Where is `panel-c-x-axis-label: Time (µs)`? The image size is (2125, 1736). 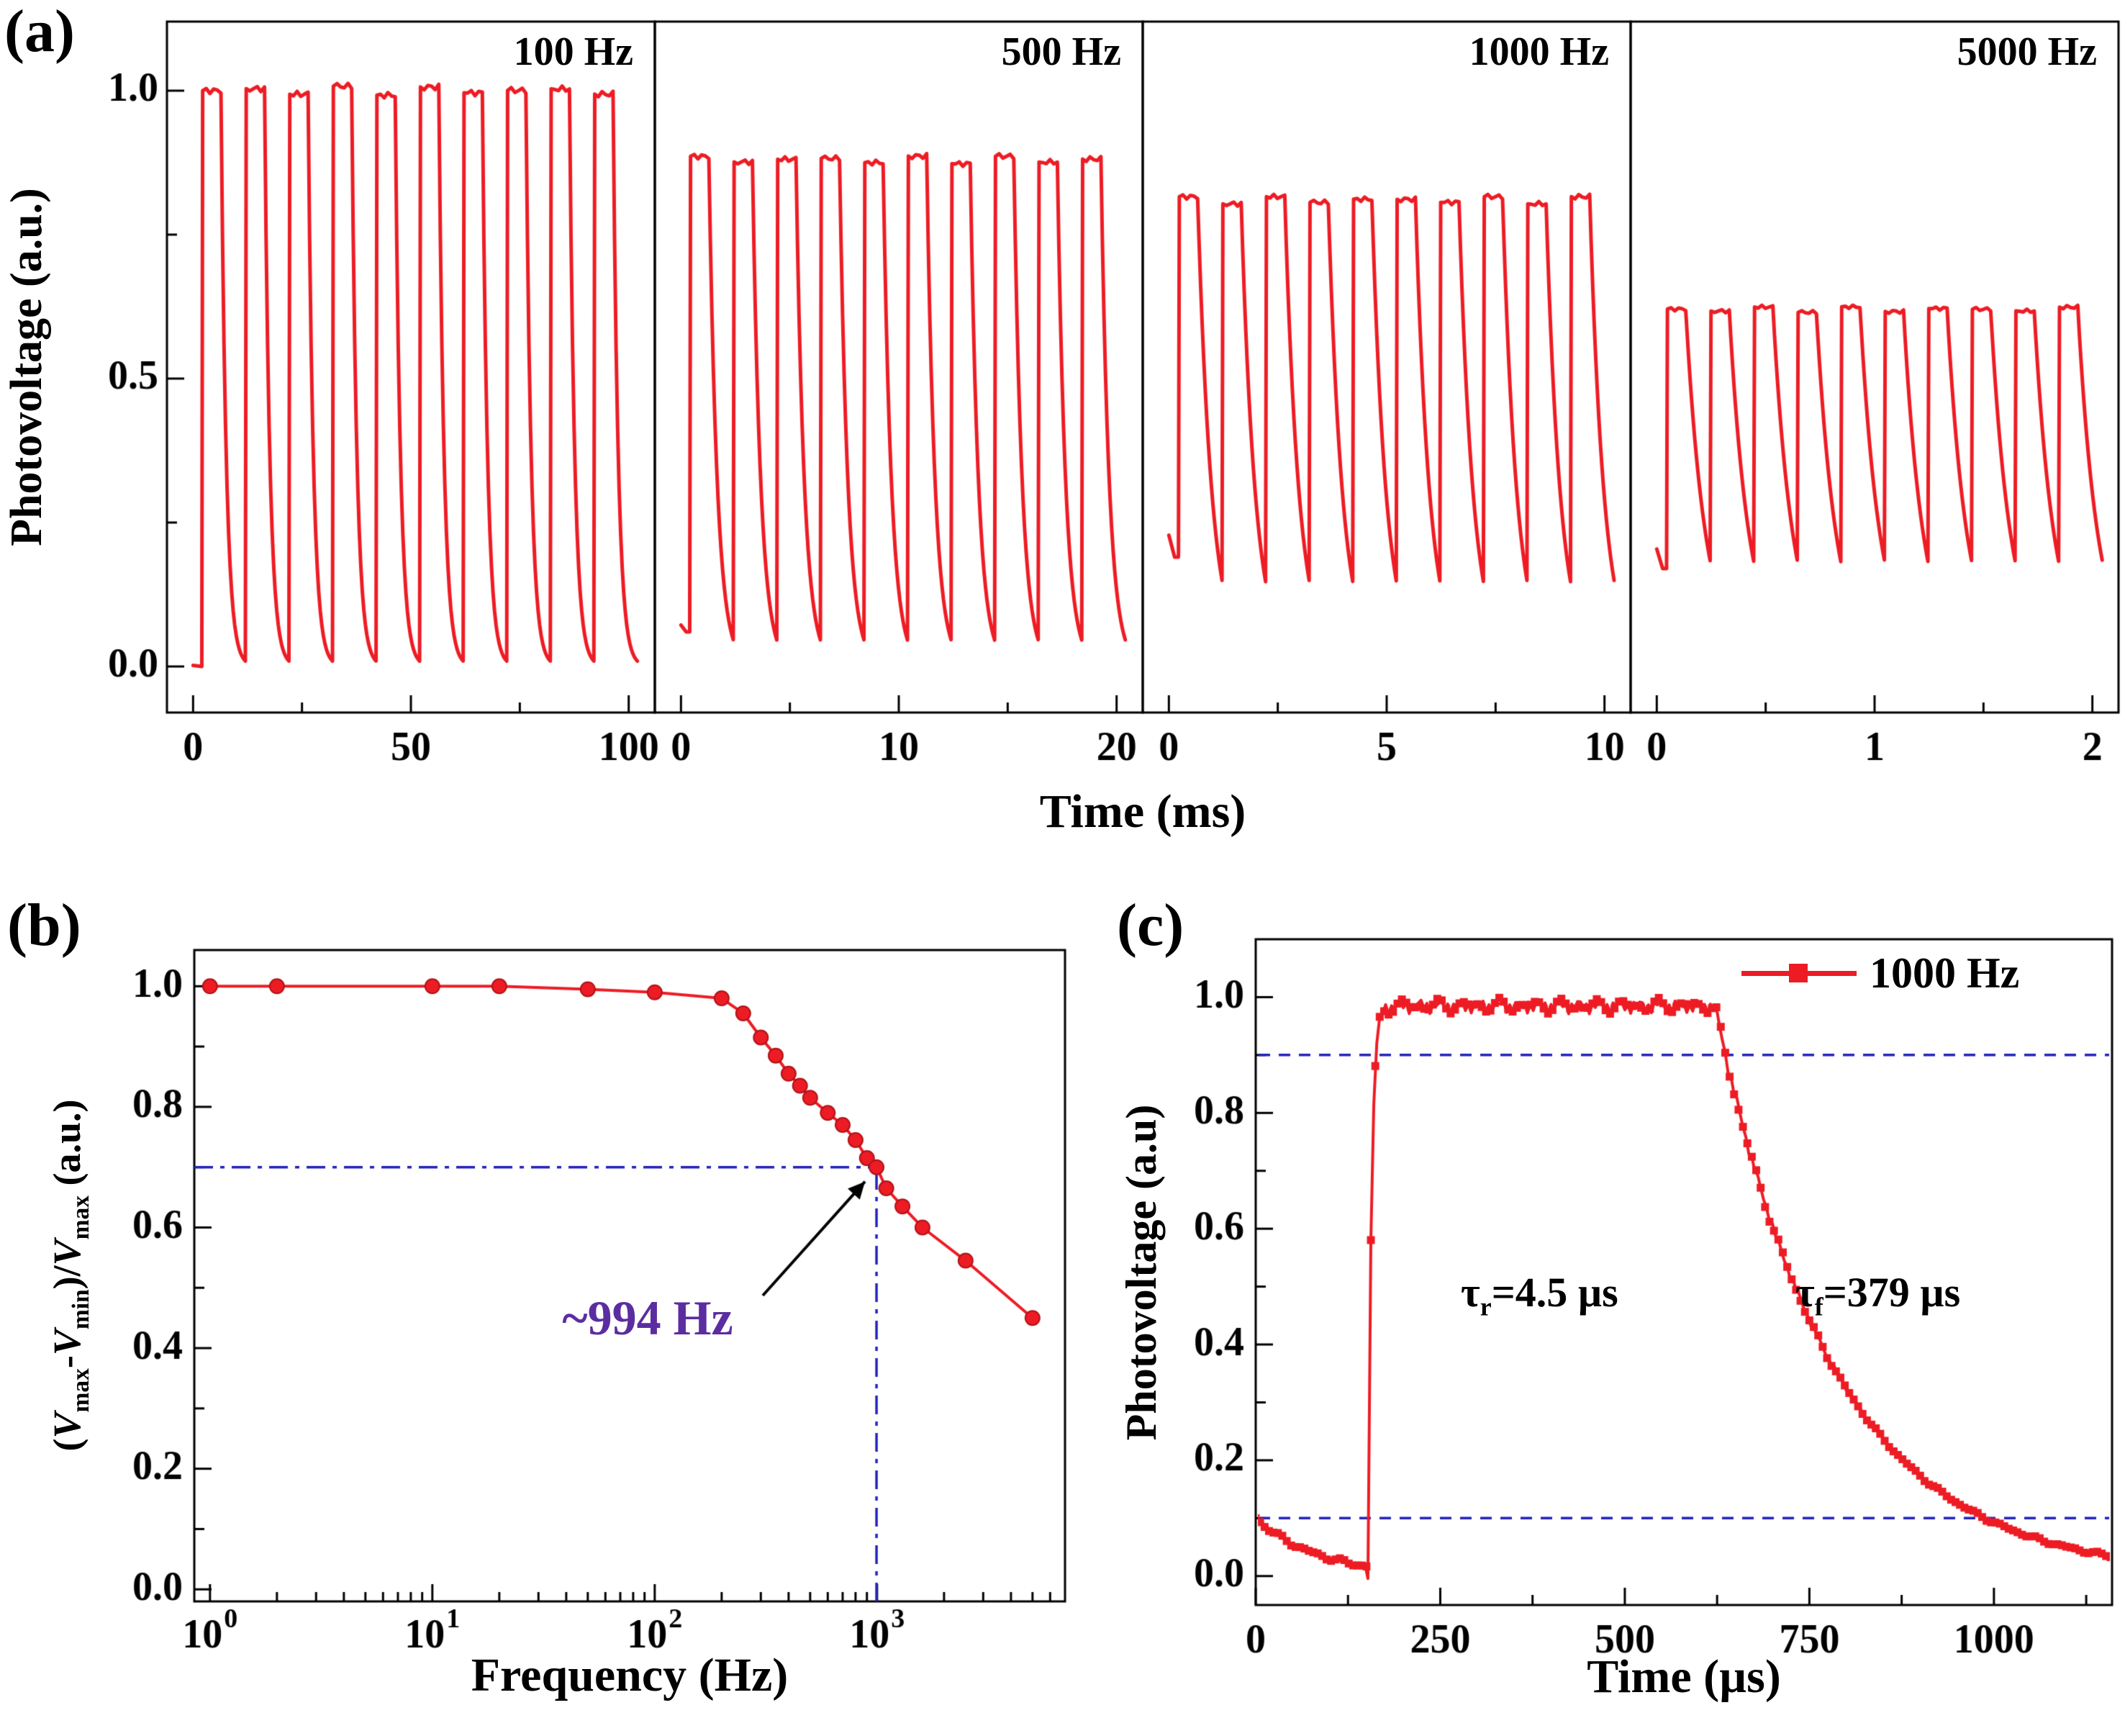
panel-c-x-axis-label: Time (µs) is located at coordinates (1684, 1676).